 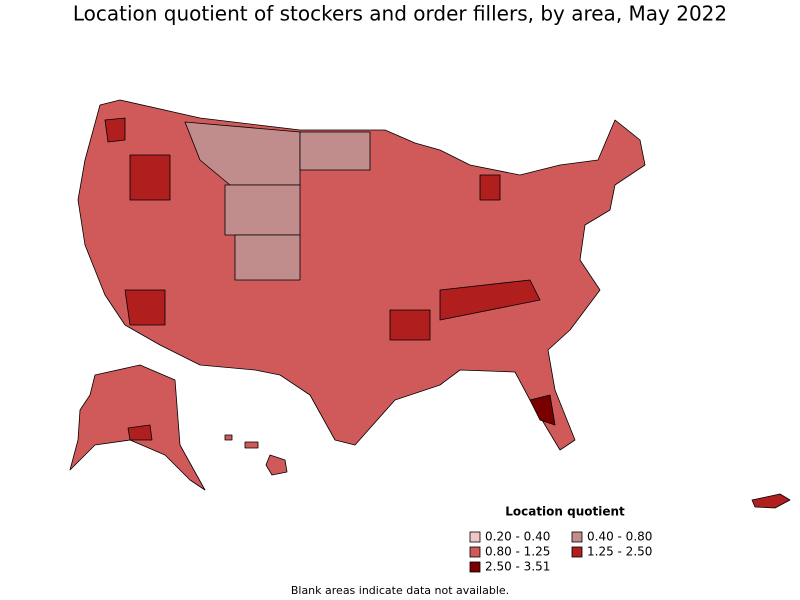 I want to click on alaska-region, so click(x=140, y=432).